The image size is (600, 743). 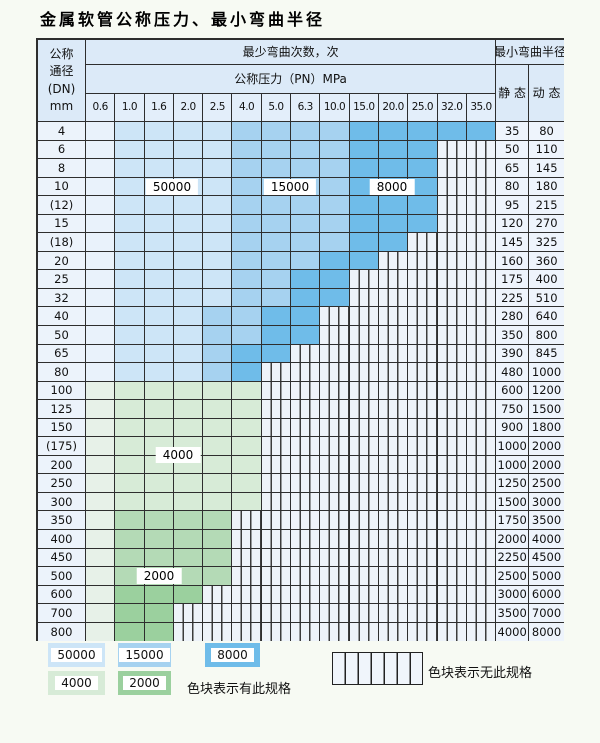 I want to click on cell-125-5.0-nospec, so click(x=276, y=409).